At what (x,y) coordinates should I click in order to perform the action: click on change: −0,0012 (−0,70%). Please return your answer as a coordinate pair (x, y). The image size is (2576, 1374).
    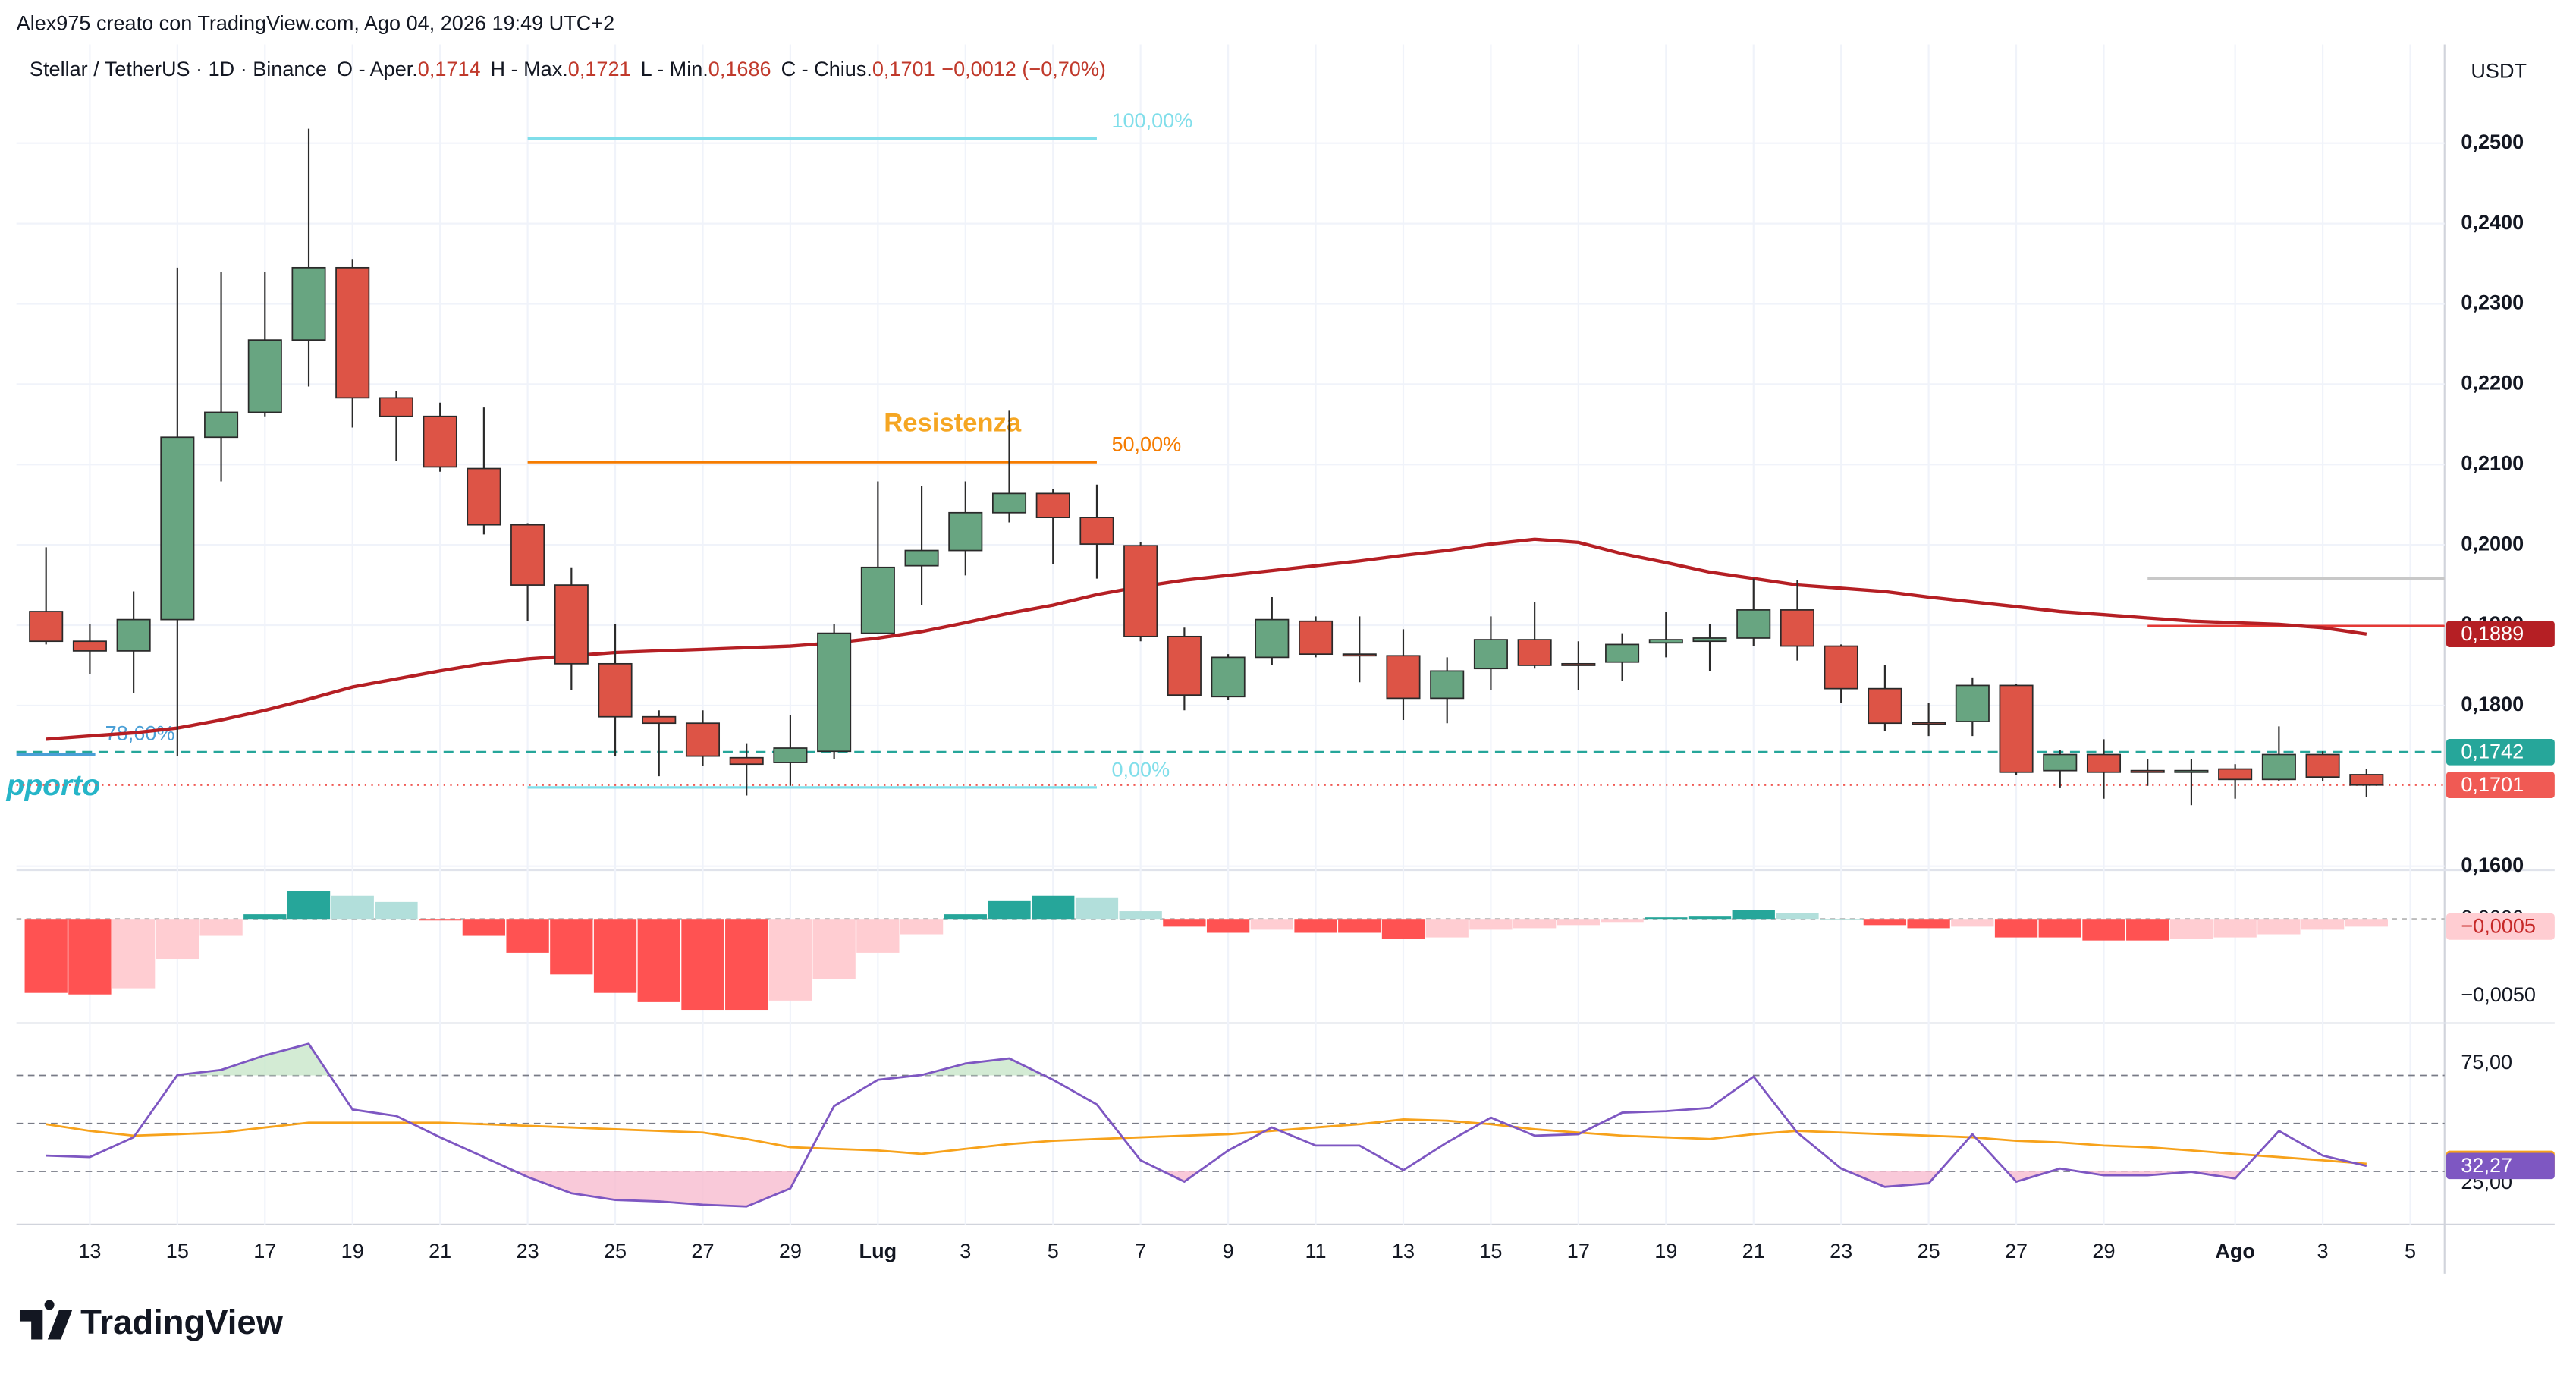
    Looking at the image, I should click on (1023, 69).